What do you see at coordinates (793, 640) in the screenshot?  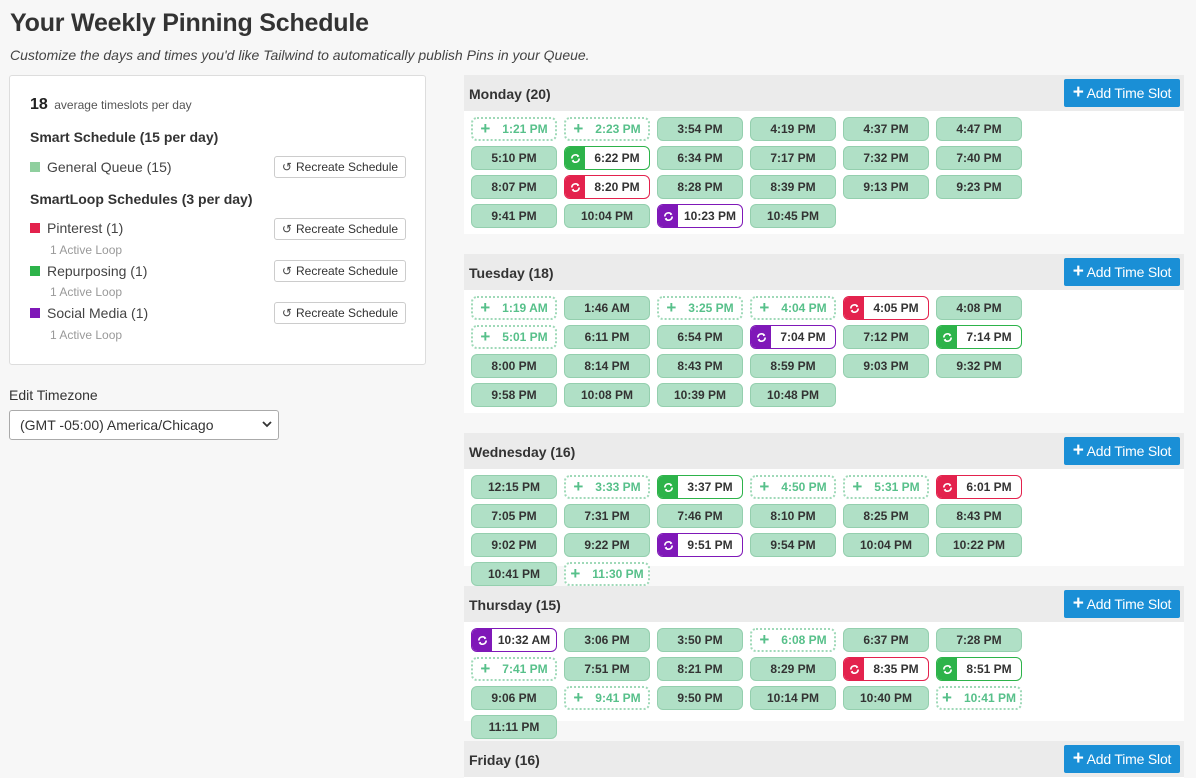 I see `time-slot-empty: +6:08 PM` at bounding box center [793, 640].